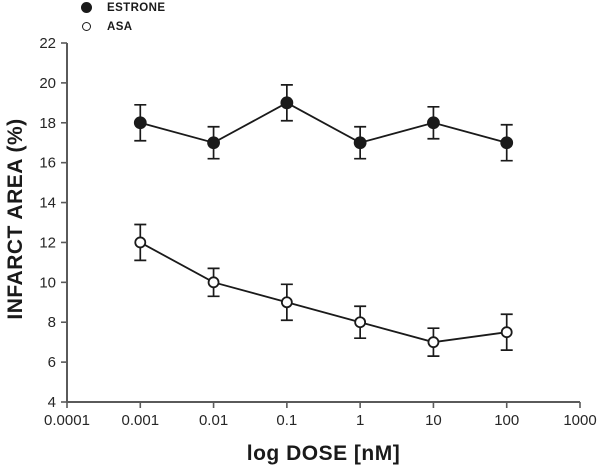  What do you see at coordinates (136, 7) in the screenshot?
I see `legend-label-estrone: ESTRONE` at bounding box center [136, 7].